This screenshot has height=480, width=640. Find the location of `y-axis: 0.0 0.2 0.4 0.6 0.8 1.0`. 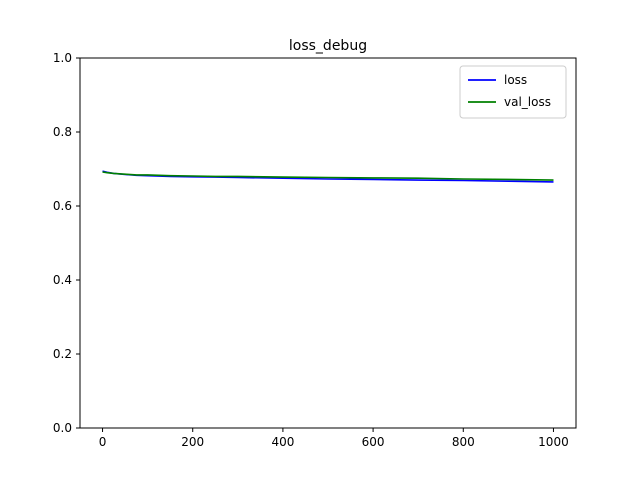

y-axis: 0.0 0.2 0.4 0.6 0.8 1.0 is located at coordinates (66, 243).